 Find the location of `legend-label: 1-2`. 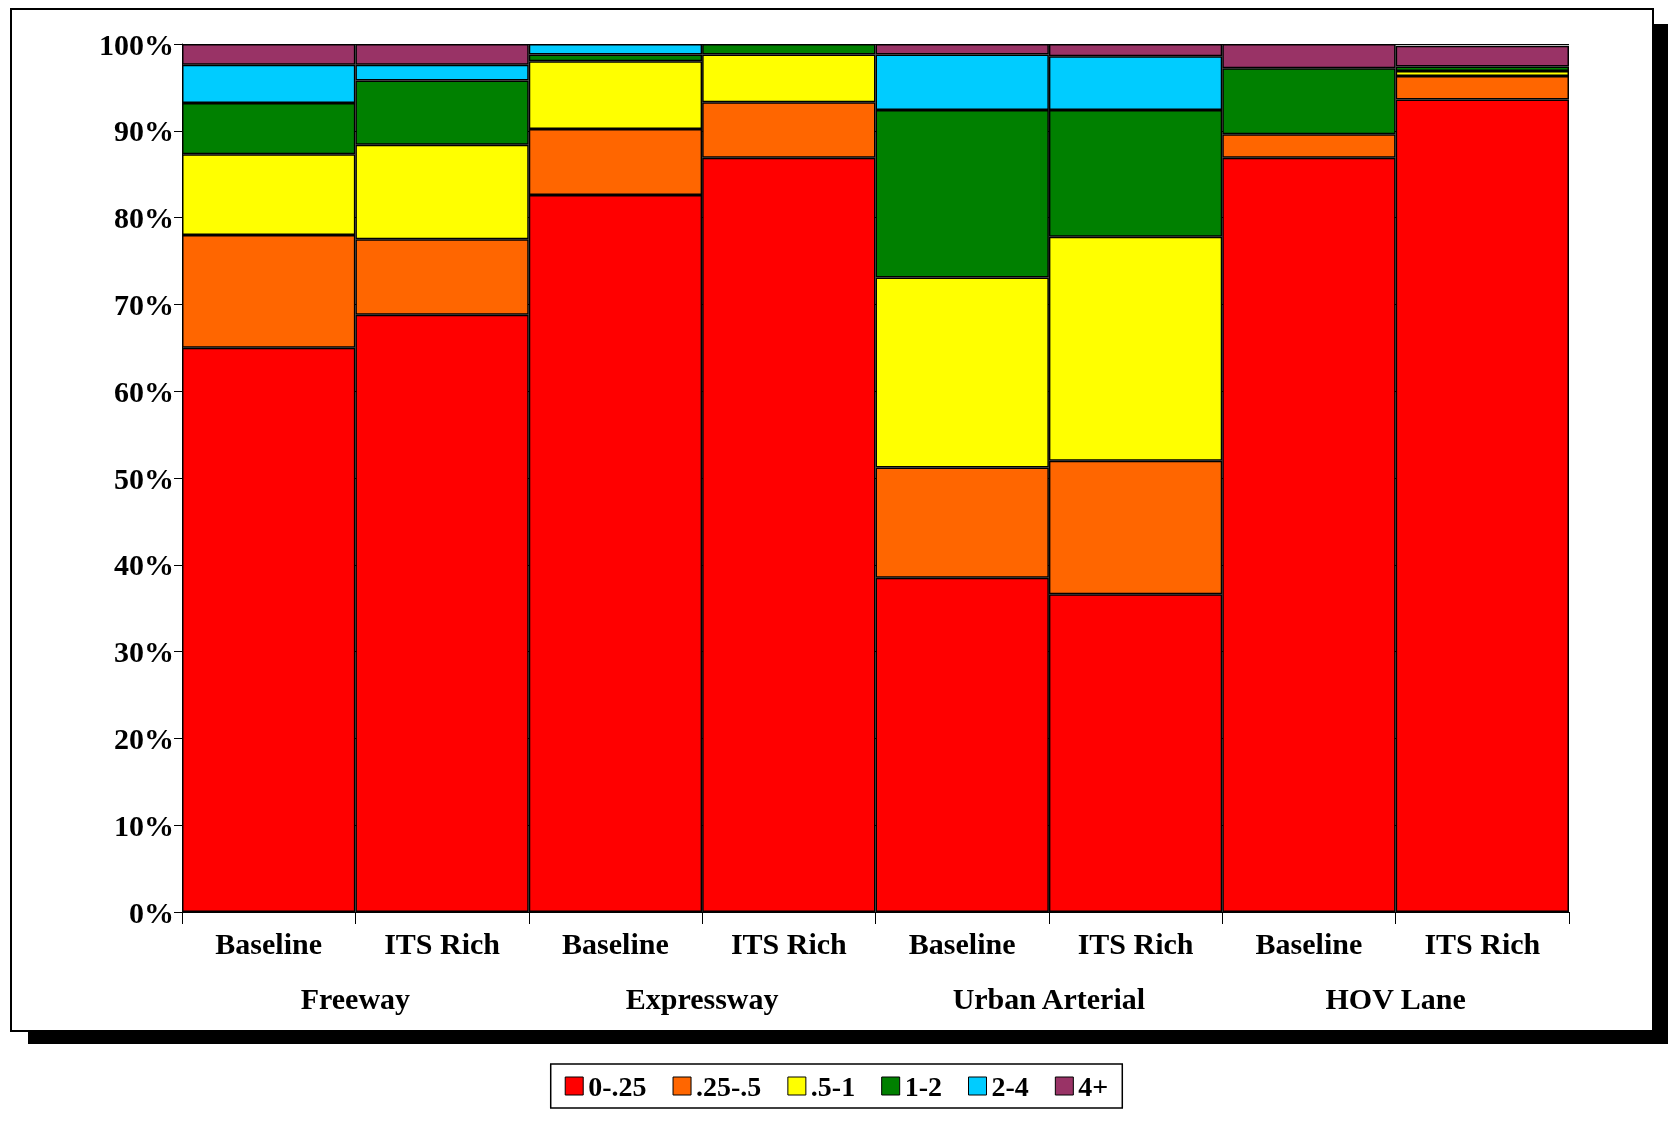

legend-label: 1-2 is located at coordinates (923, 1086).